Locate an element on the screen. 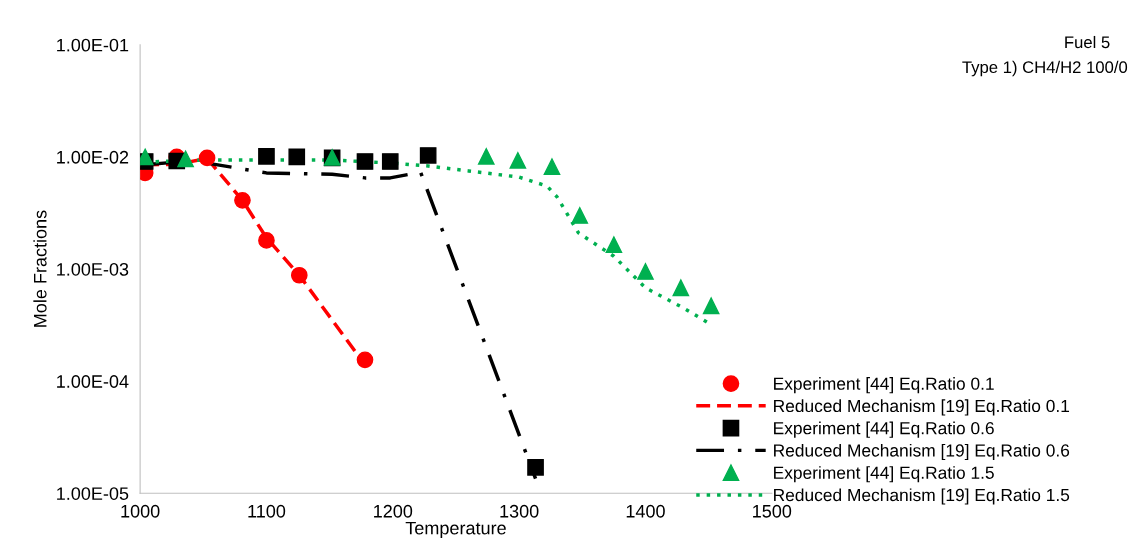 The height and width of the screenshot is (553, 1130). legend-label: Reduced Mechanism [19] Eq.Ratio 1.5 is located at coordinates (922, 496).